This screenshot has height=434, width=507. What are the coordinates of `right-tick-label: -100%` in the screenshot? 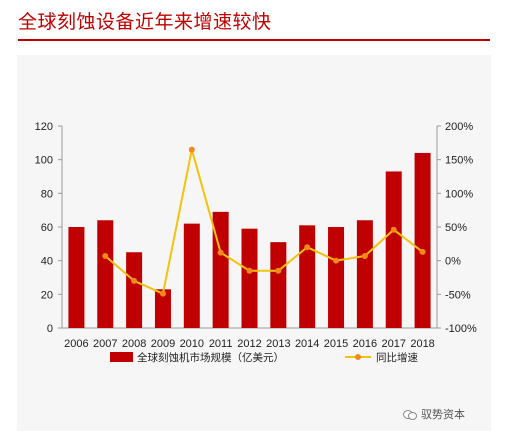 It's located at (461, 329).